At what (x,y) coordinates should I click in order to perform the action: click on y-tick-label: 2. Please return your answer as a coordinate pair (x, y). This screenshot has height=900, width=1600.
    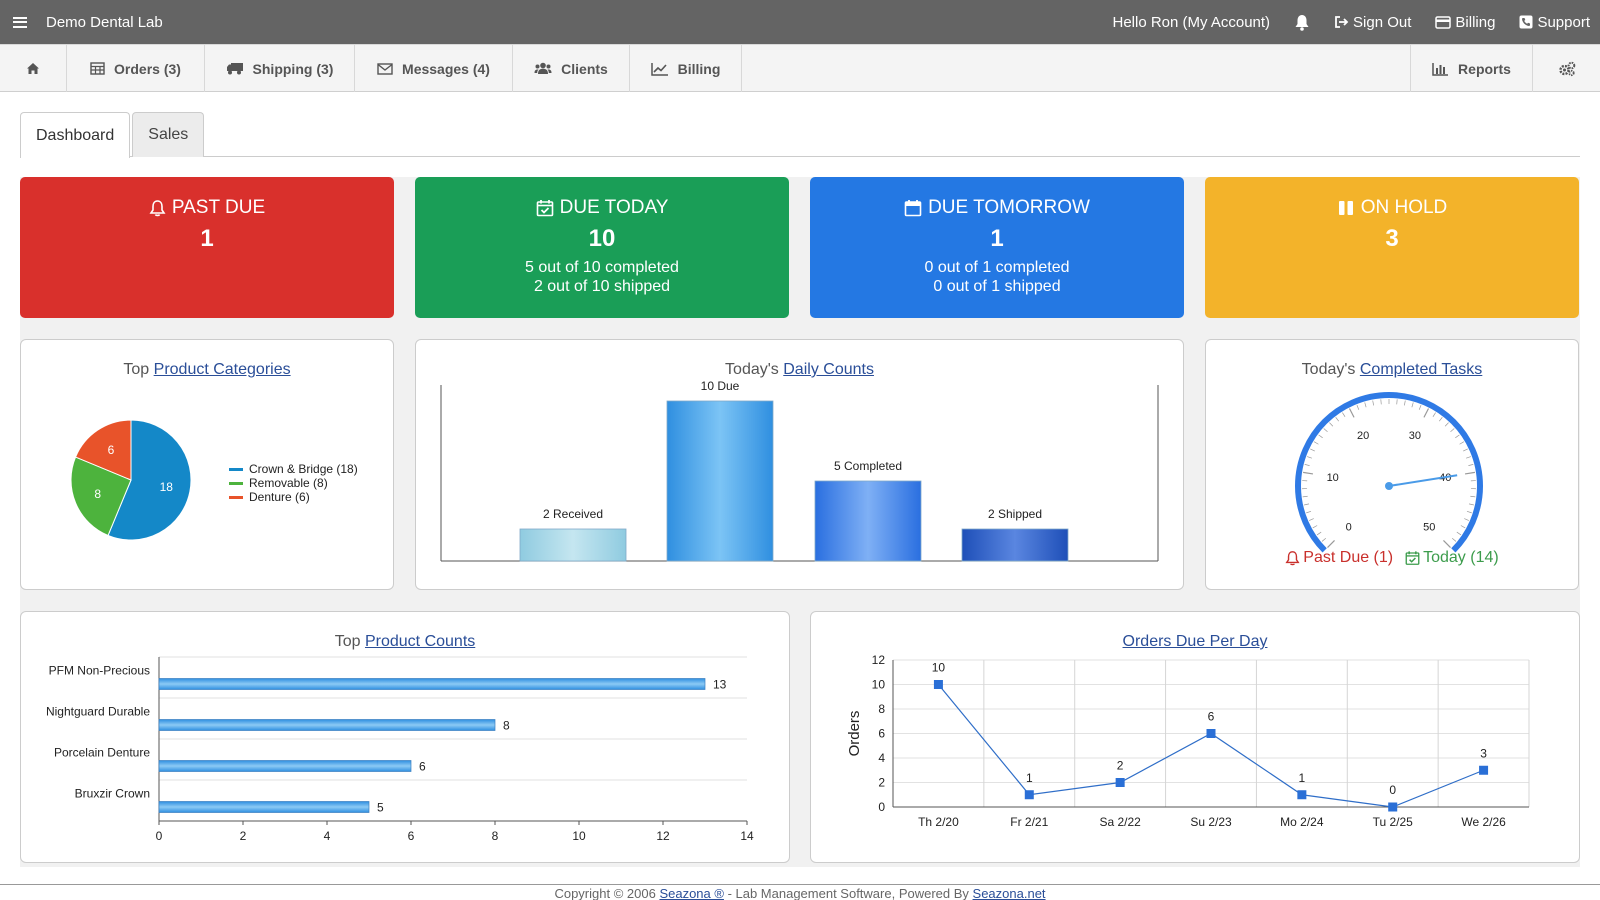
    Looking at the image, I should click on (881, 783).